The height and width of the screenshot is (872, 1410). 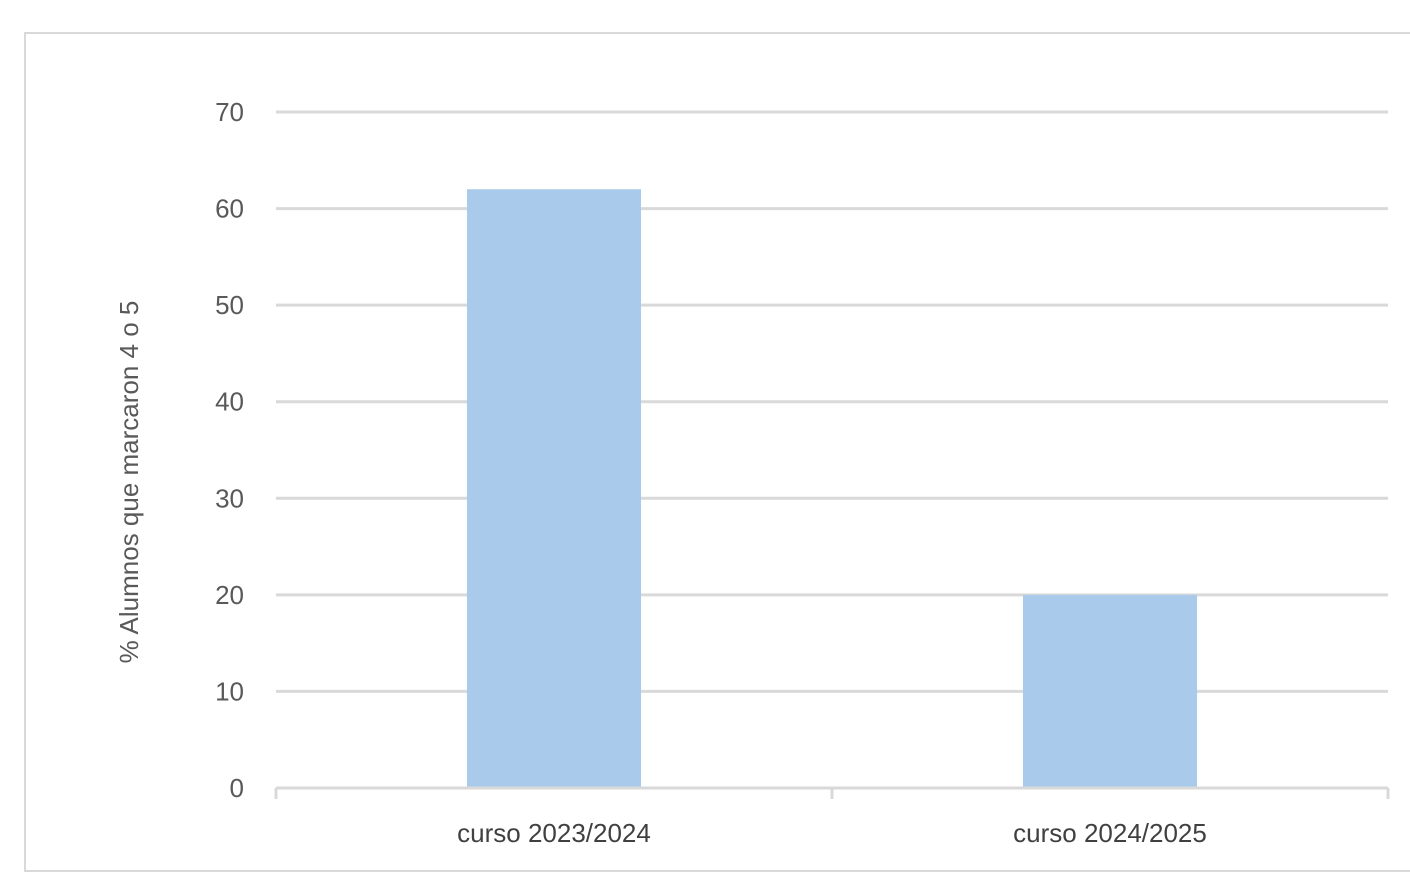 What do you see at coordinates (229, 595) in the screenshot?
I see `y-tick-label-20: 20` at bounding box center [229, 595].